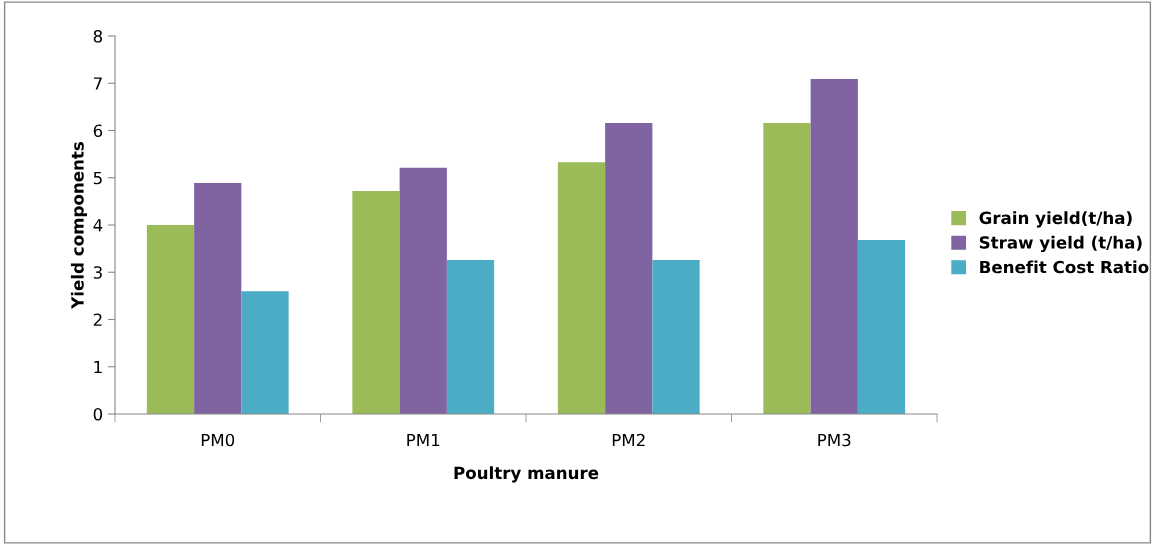 This screenshot has width=1155, height=545. Describe the element at coordinates (1064, 267) in the screenshot. I see `legend-label: Benefit Cost Ratio` at that location.